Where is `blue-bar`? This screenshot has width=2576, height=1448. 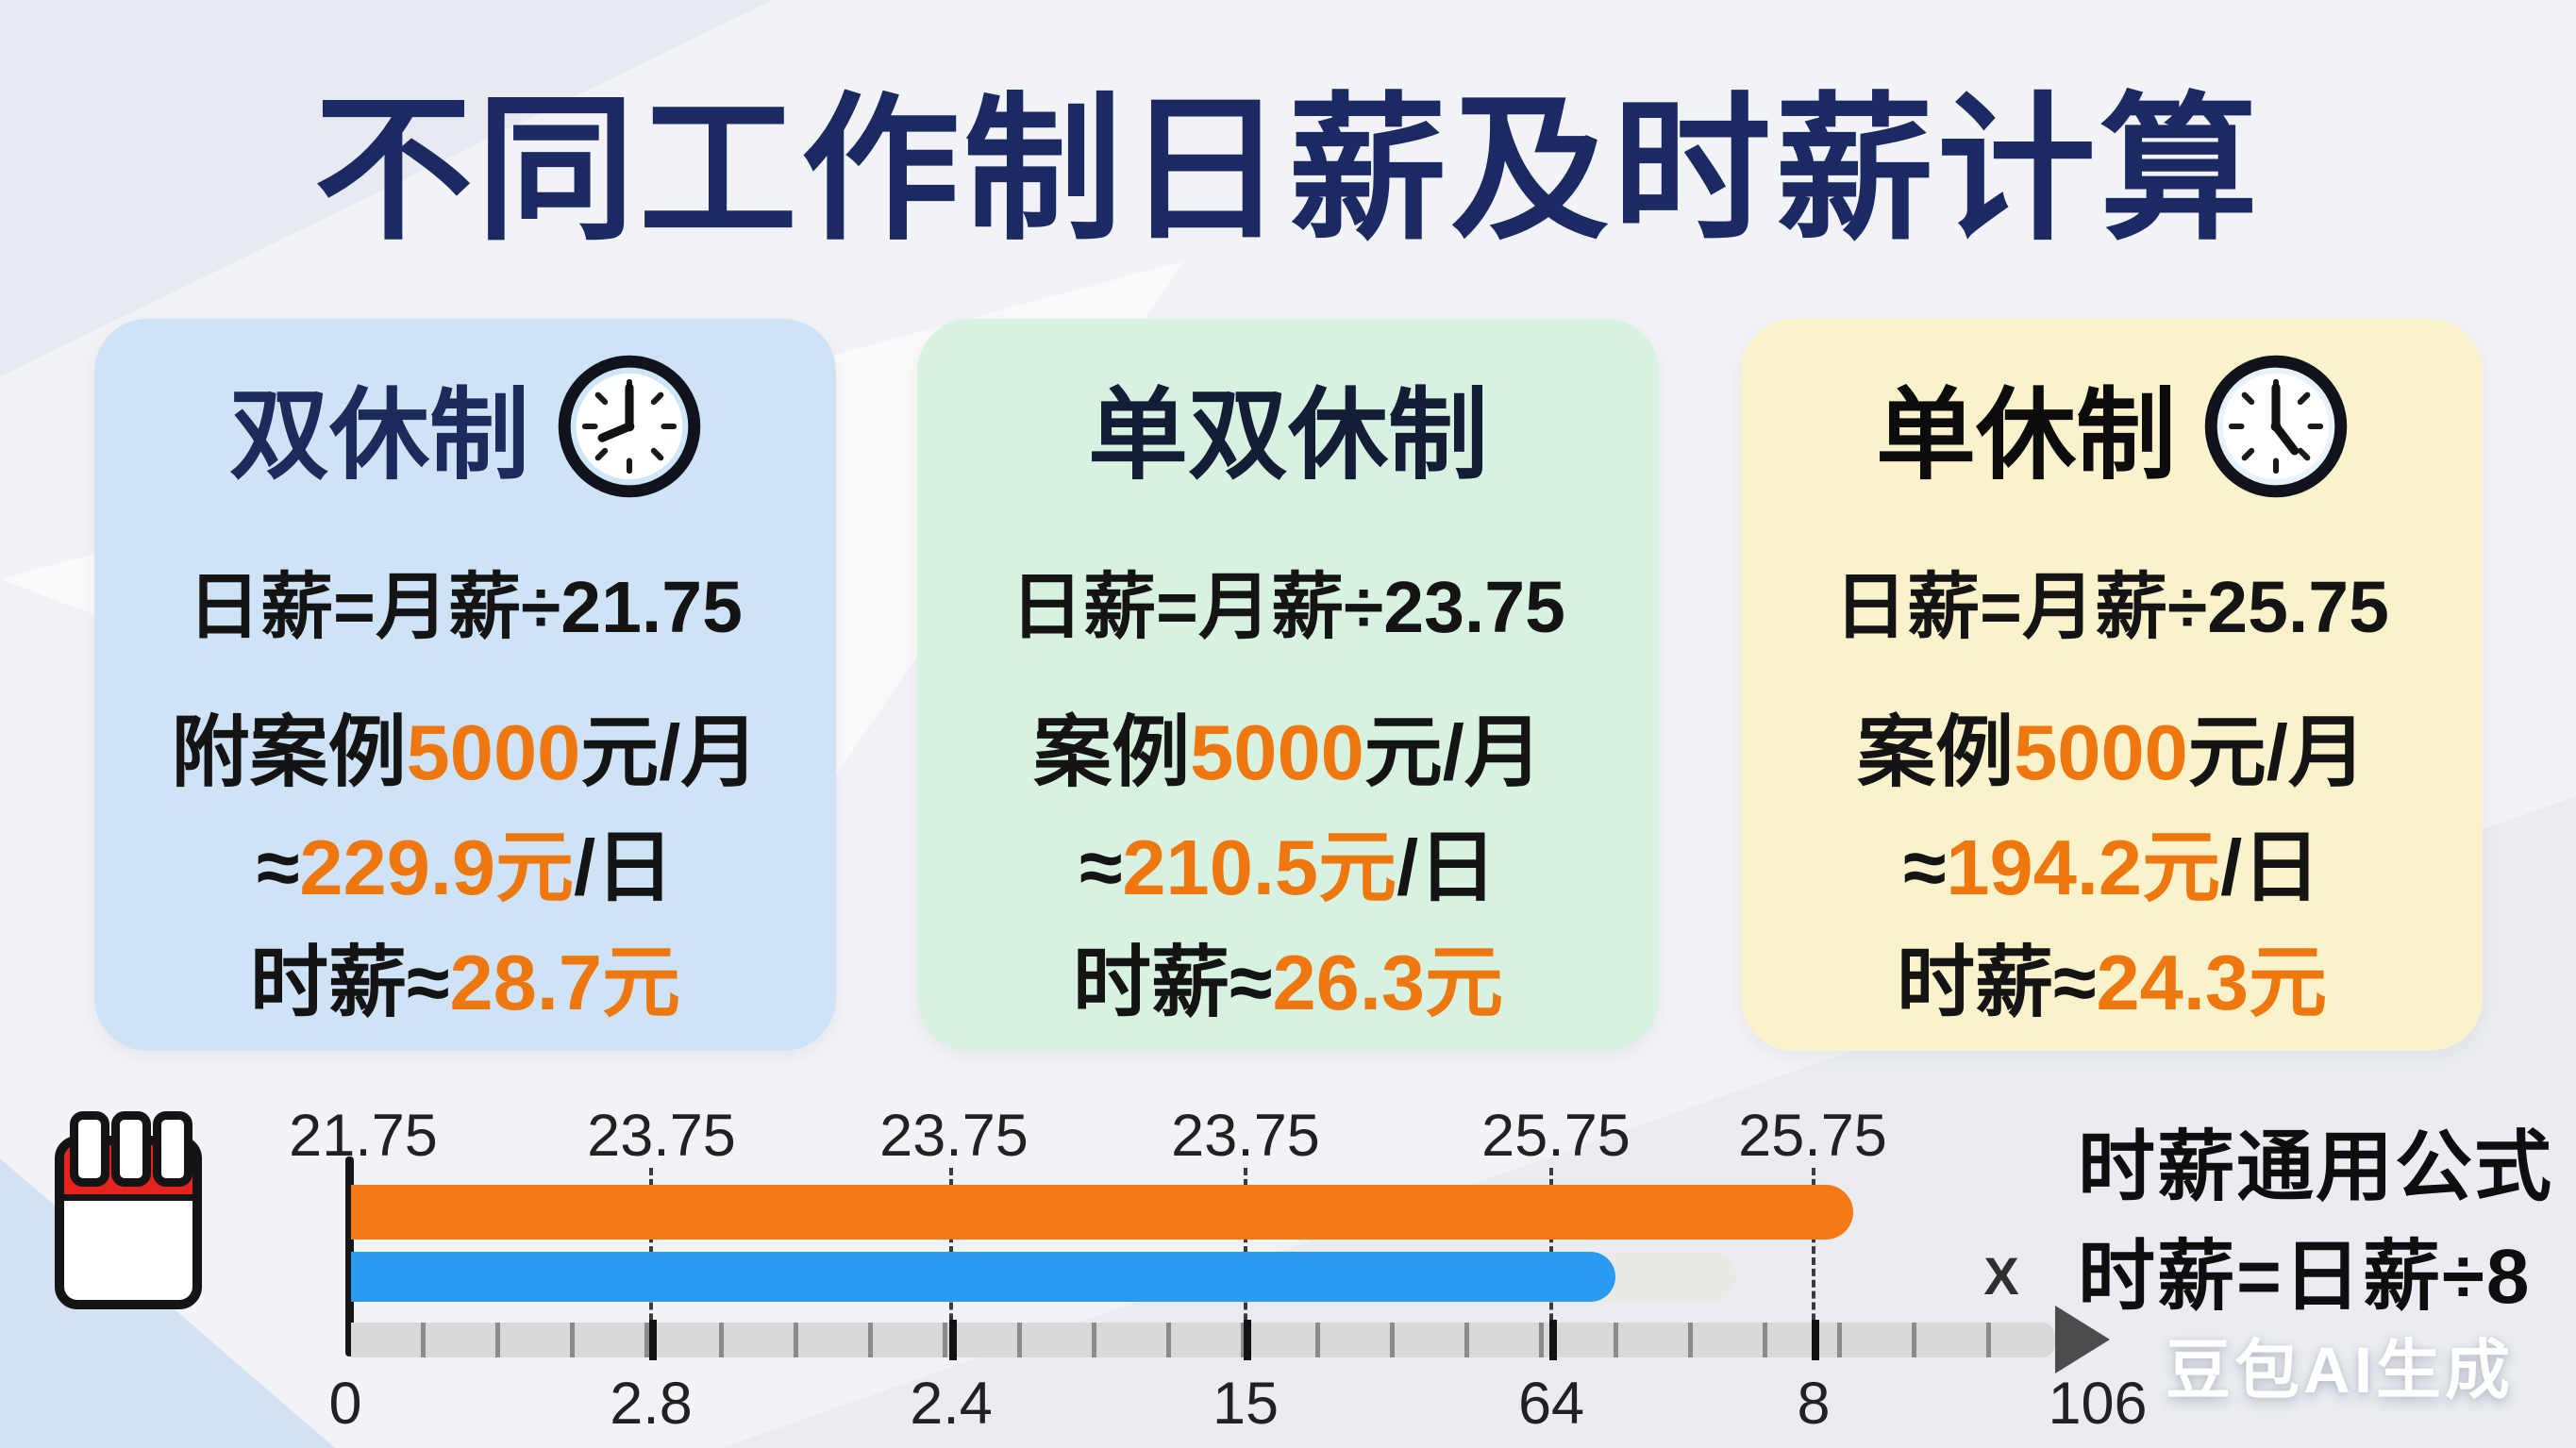
blue-bar is located at coordinates (983, 1277).